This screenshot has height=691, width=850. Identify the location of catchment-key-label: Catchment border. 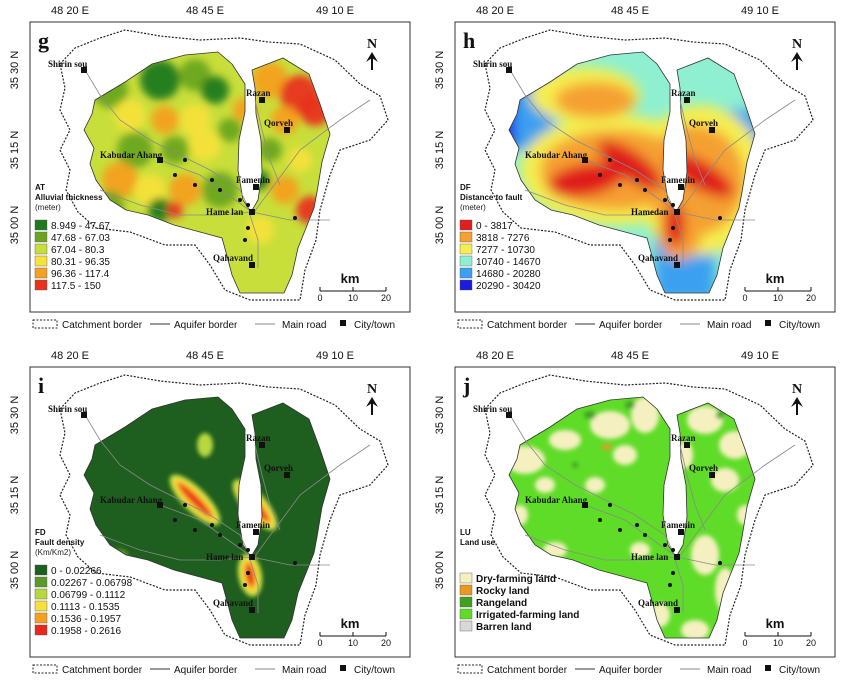
(102, 325).